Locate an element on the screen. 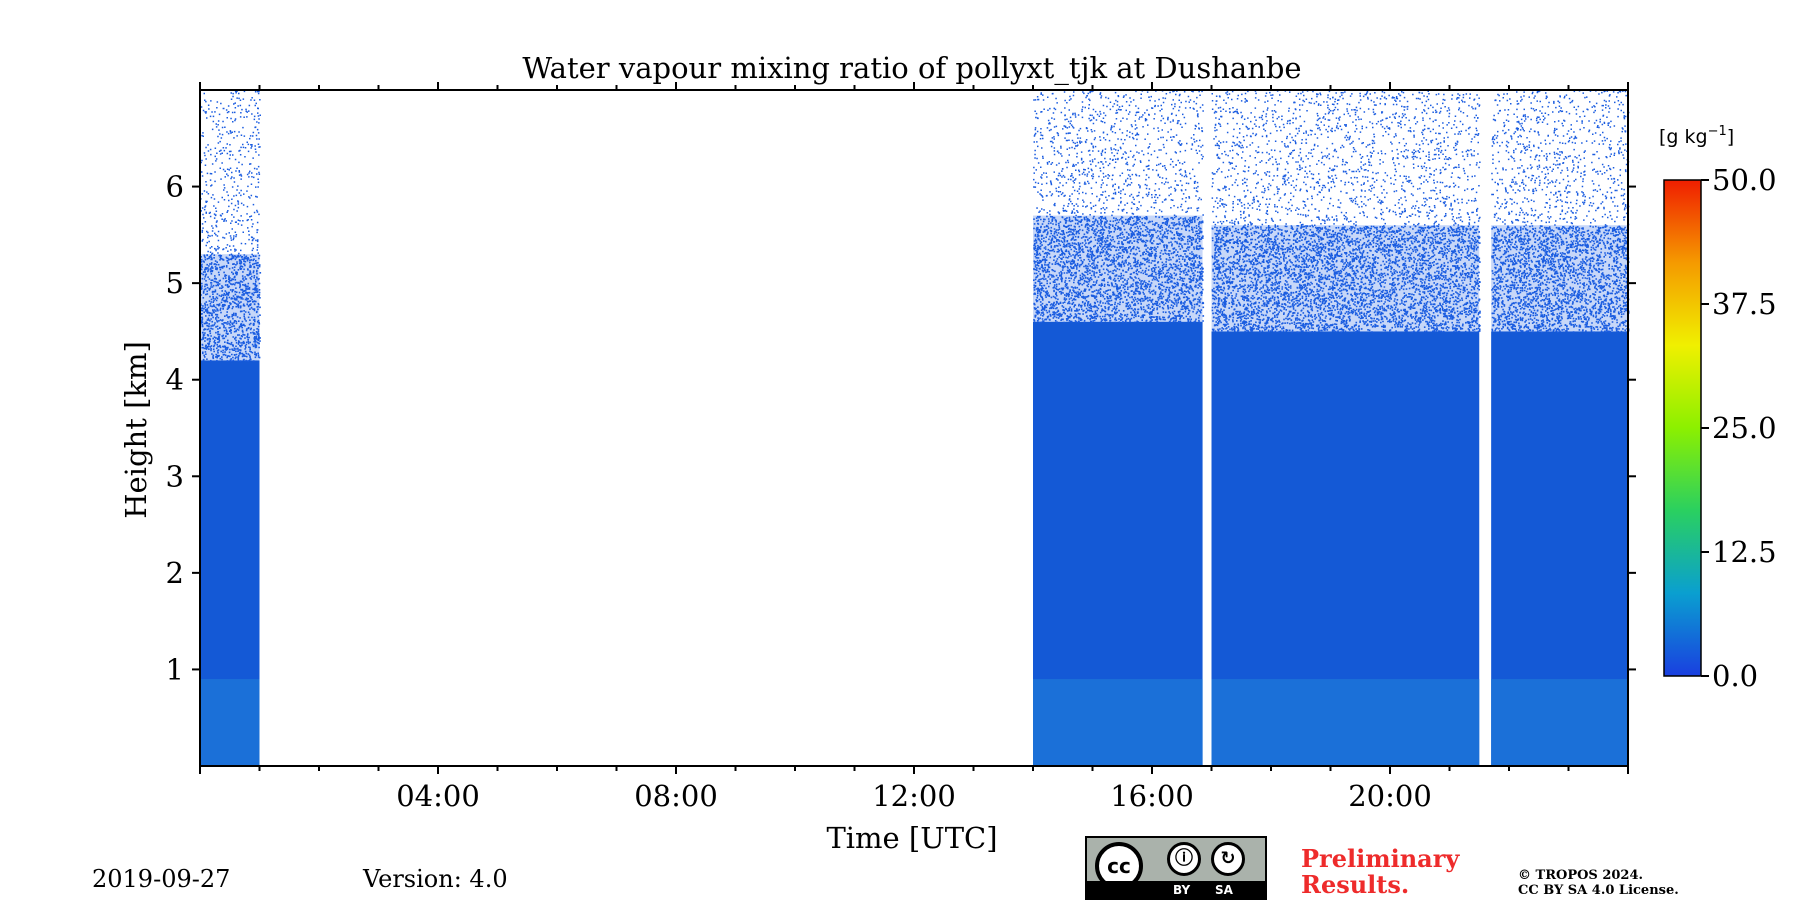 The width and height of the screenshot is (1800, 900). colorbar-tick-label: 12.5 is located at coordinates (1744, 552).